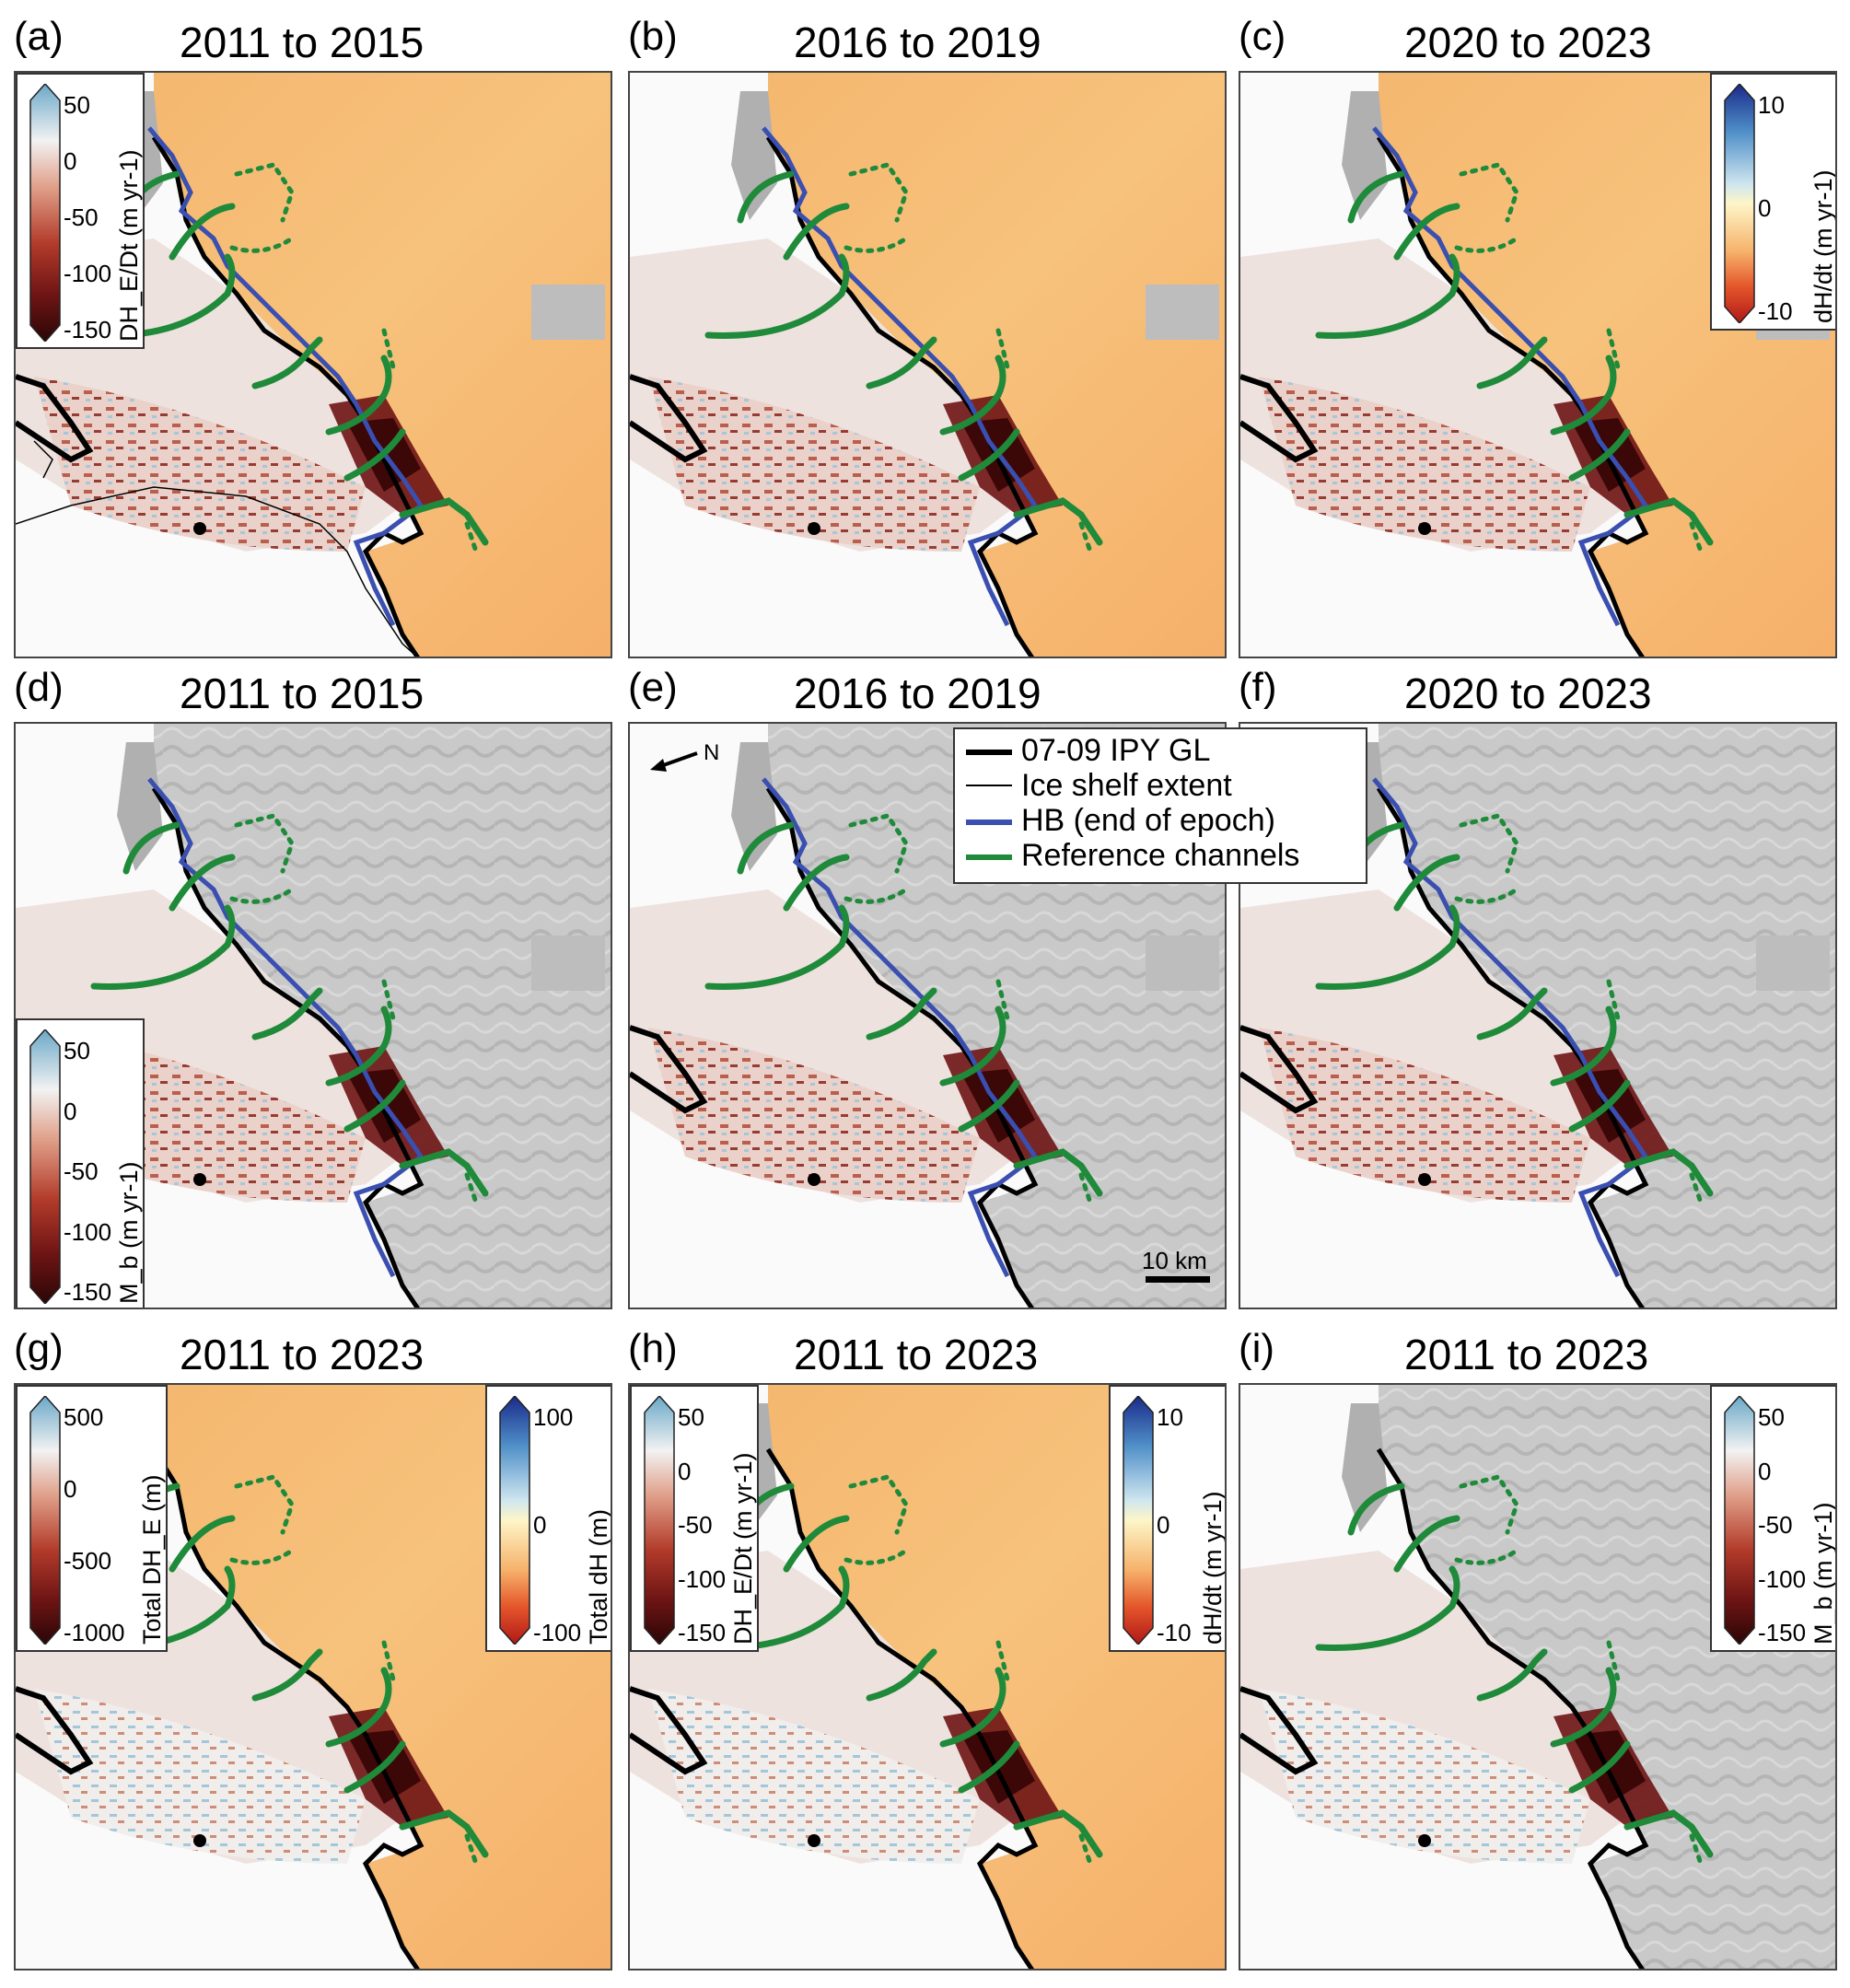  What do you see at coordinates (557, 1633) in the screenshot?
I see `colorbar-total-dh-tick: -100` at bounding box center [557, 1633].